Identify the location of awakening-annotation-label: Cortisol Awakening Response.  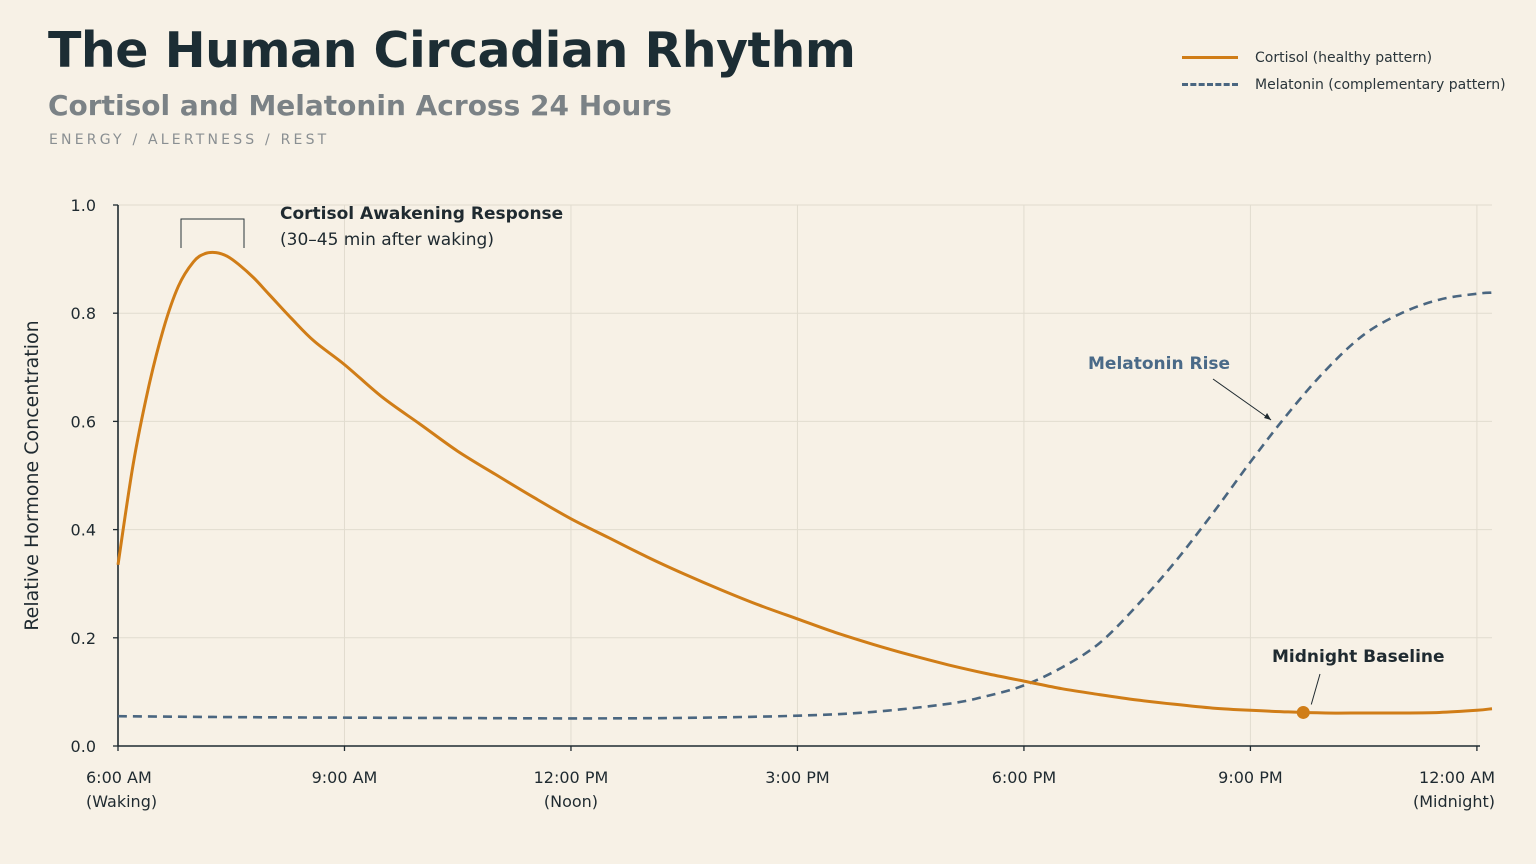
(421, 214).